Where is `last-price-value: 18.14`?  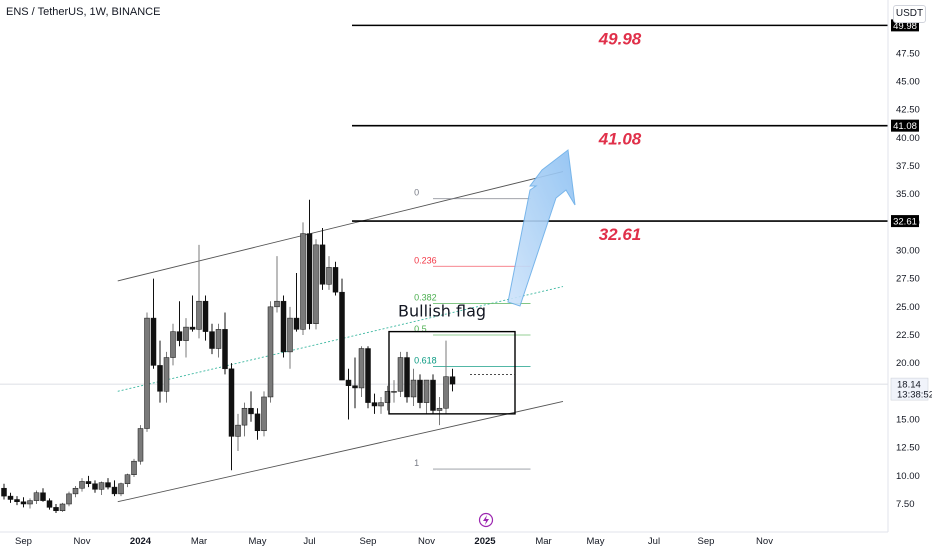
last-price-value: 18.14 is located at coordinates (909, 385).